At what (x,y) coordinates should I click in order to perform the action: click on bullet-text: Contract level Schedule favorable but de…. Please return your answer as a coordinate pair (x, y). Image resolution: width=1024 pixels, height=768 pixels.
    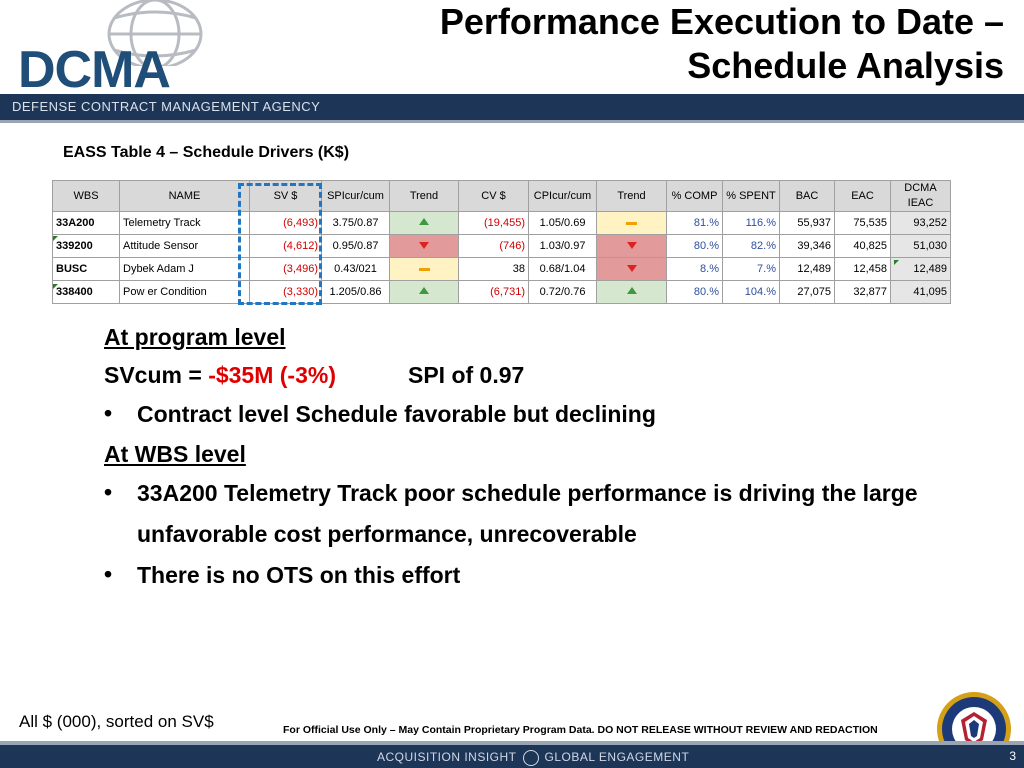
    Looking at the image, I should click on (396, 414).